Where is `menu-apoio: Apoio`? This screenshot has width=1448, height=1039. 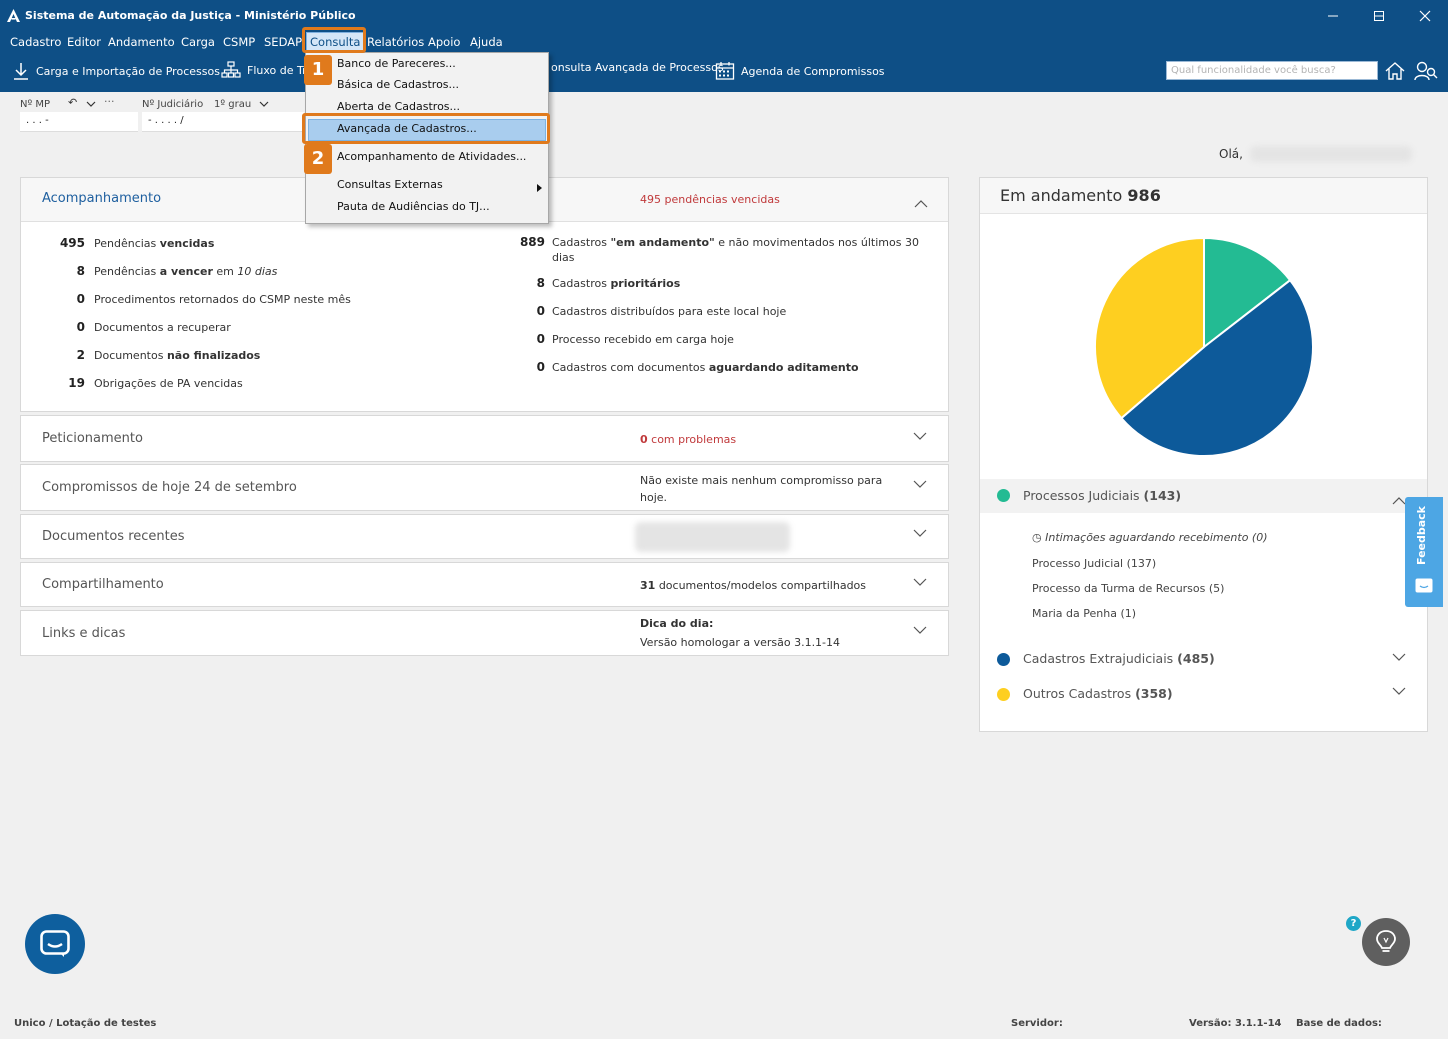
menu-apoio: Apoio is located at coordinates (444, 42).